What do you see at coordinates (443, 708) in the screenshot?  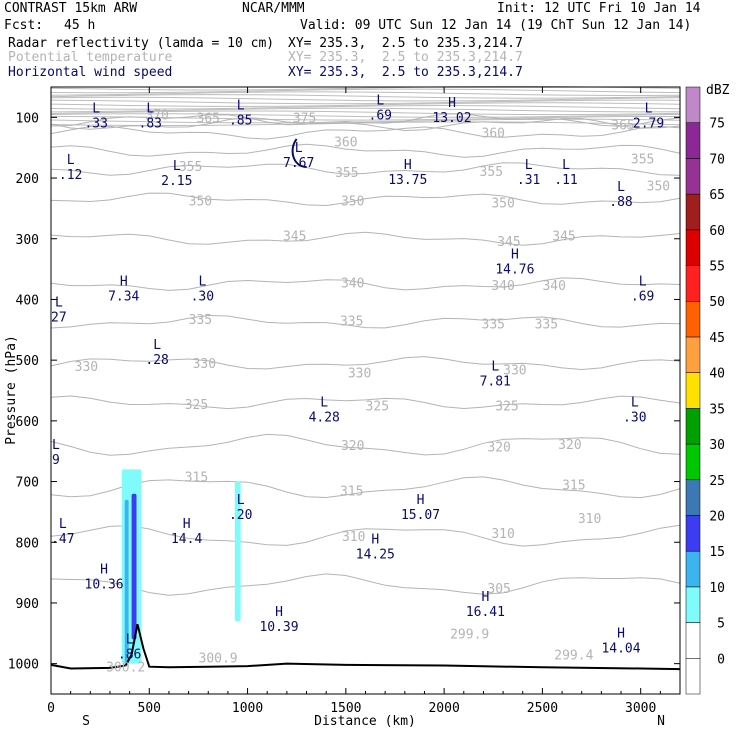 I see `x-tick-label: 2000` at bounding box center [443, 708].